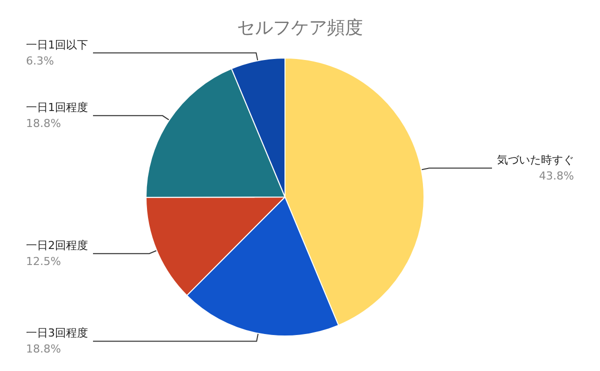 This screenshot has height=371, width=600. What do you see at coordinates (300, 28) in the screenshot?
I see `chart-title: セルフケア頻度` at bounding box center [300, 28].